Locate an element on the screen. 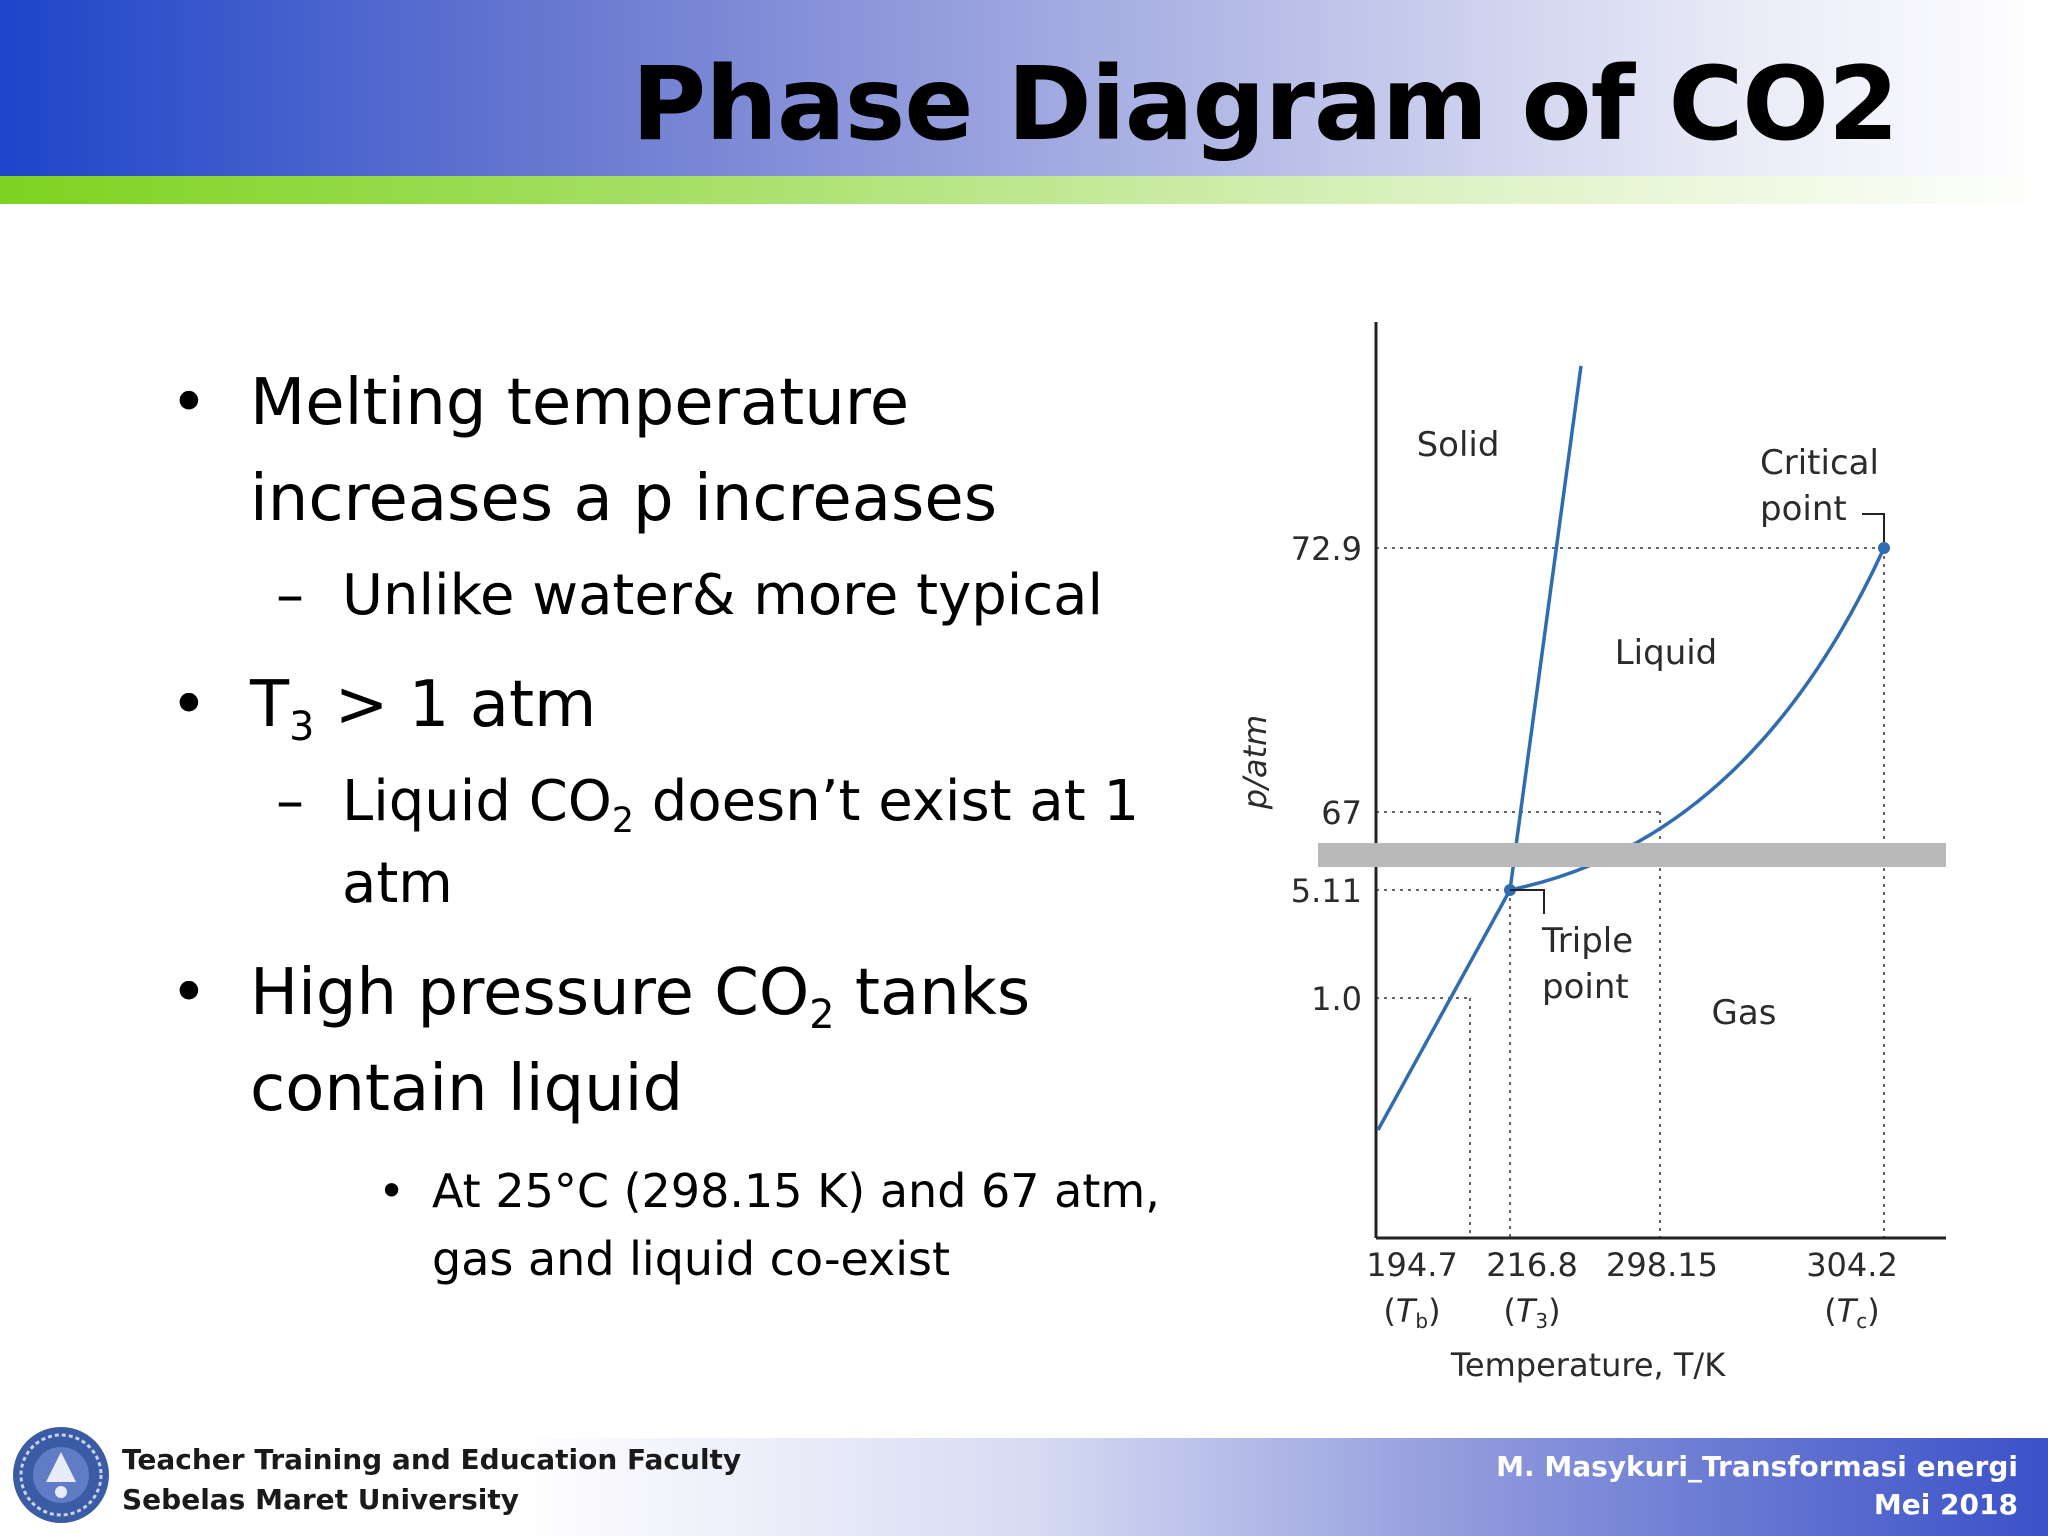 The width and height of the screenshot is (2048, 1536). melting-curve is located at coordinates (1545, 628).